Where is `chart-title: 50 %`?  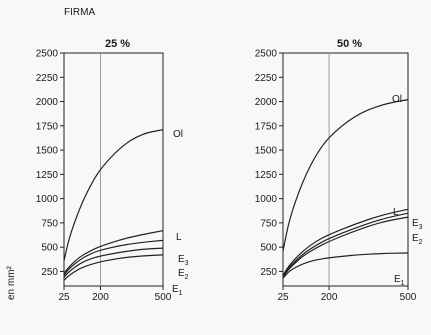
chart-title: 50 % is located at coordinates (349, 44).